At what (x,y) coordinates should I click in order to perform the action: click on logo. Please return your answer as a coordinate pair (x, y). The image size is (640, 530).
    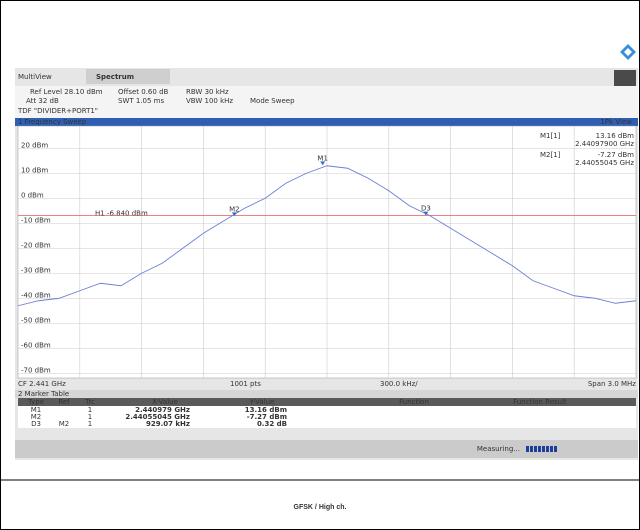
    Looking at the image, I should click on (628, 52).